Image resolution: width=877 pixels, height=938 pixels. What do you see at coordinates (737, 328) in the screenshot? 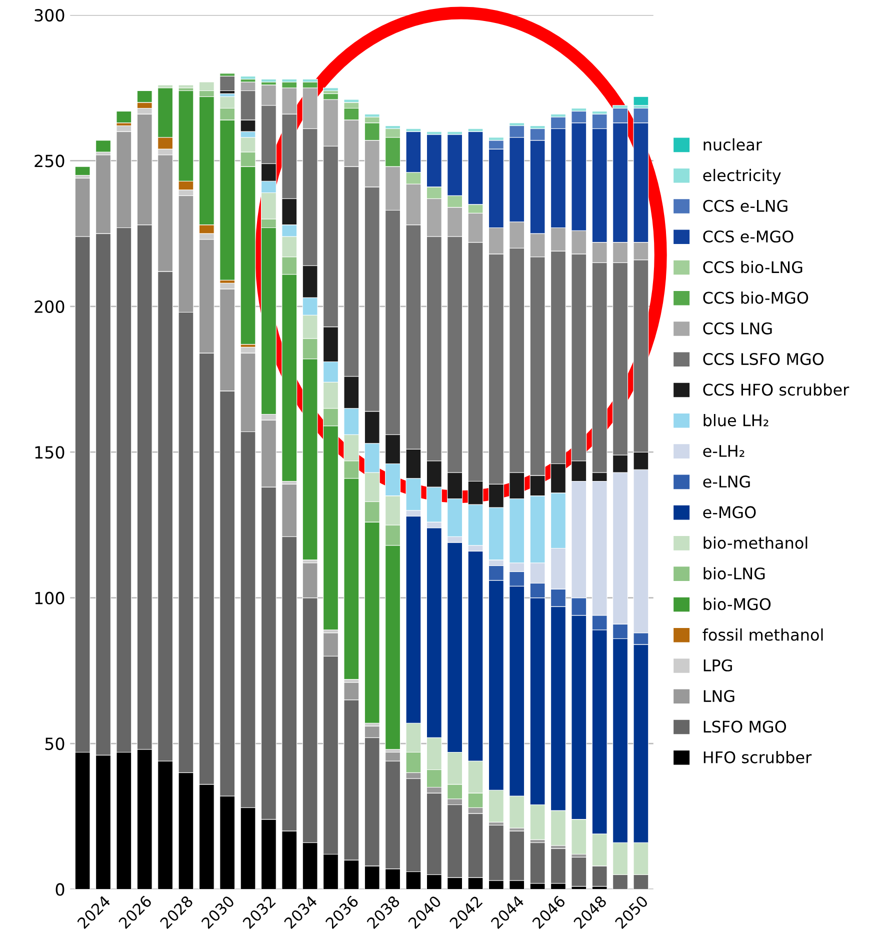
I see `legend-label: CCS LNG` at bounding box center [737, 328].